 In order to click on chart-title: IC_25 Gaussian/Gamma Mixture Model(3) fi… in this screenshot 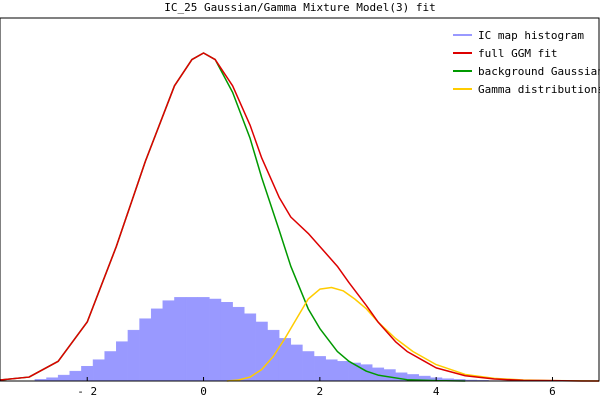, I will do `click(300, 7)`.